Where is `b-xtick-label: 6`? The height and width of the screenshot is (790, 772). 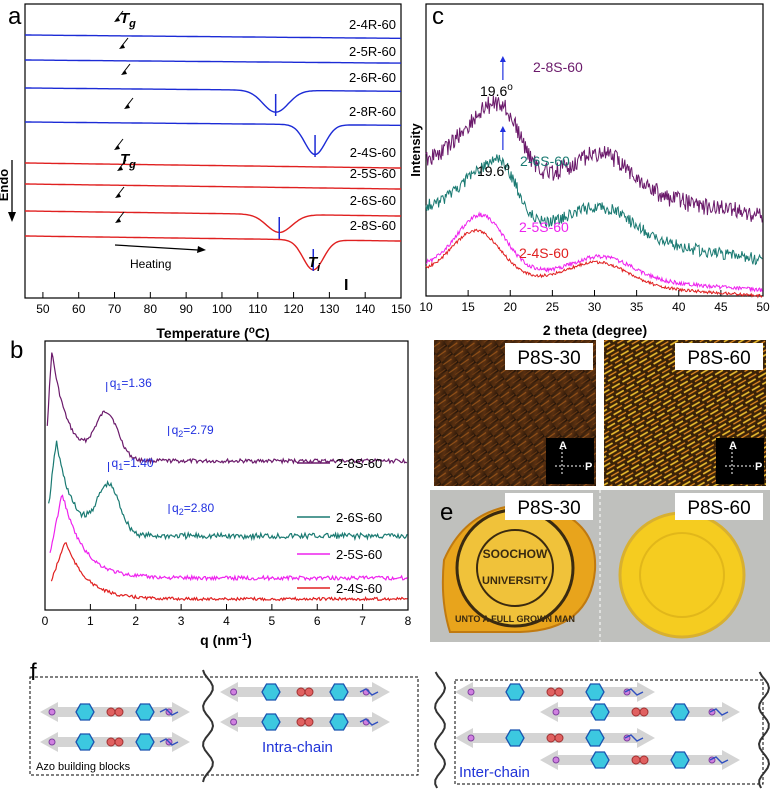
b-xtick-label: 6 is located at coordinates (317, 621).